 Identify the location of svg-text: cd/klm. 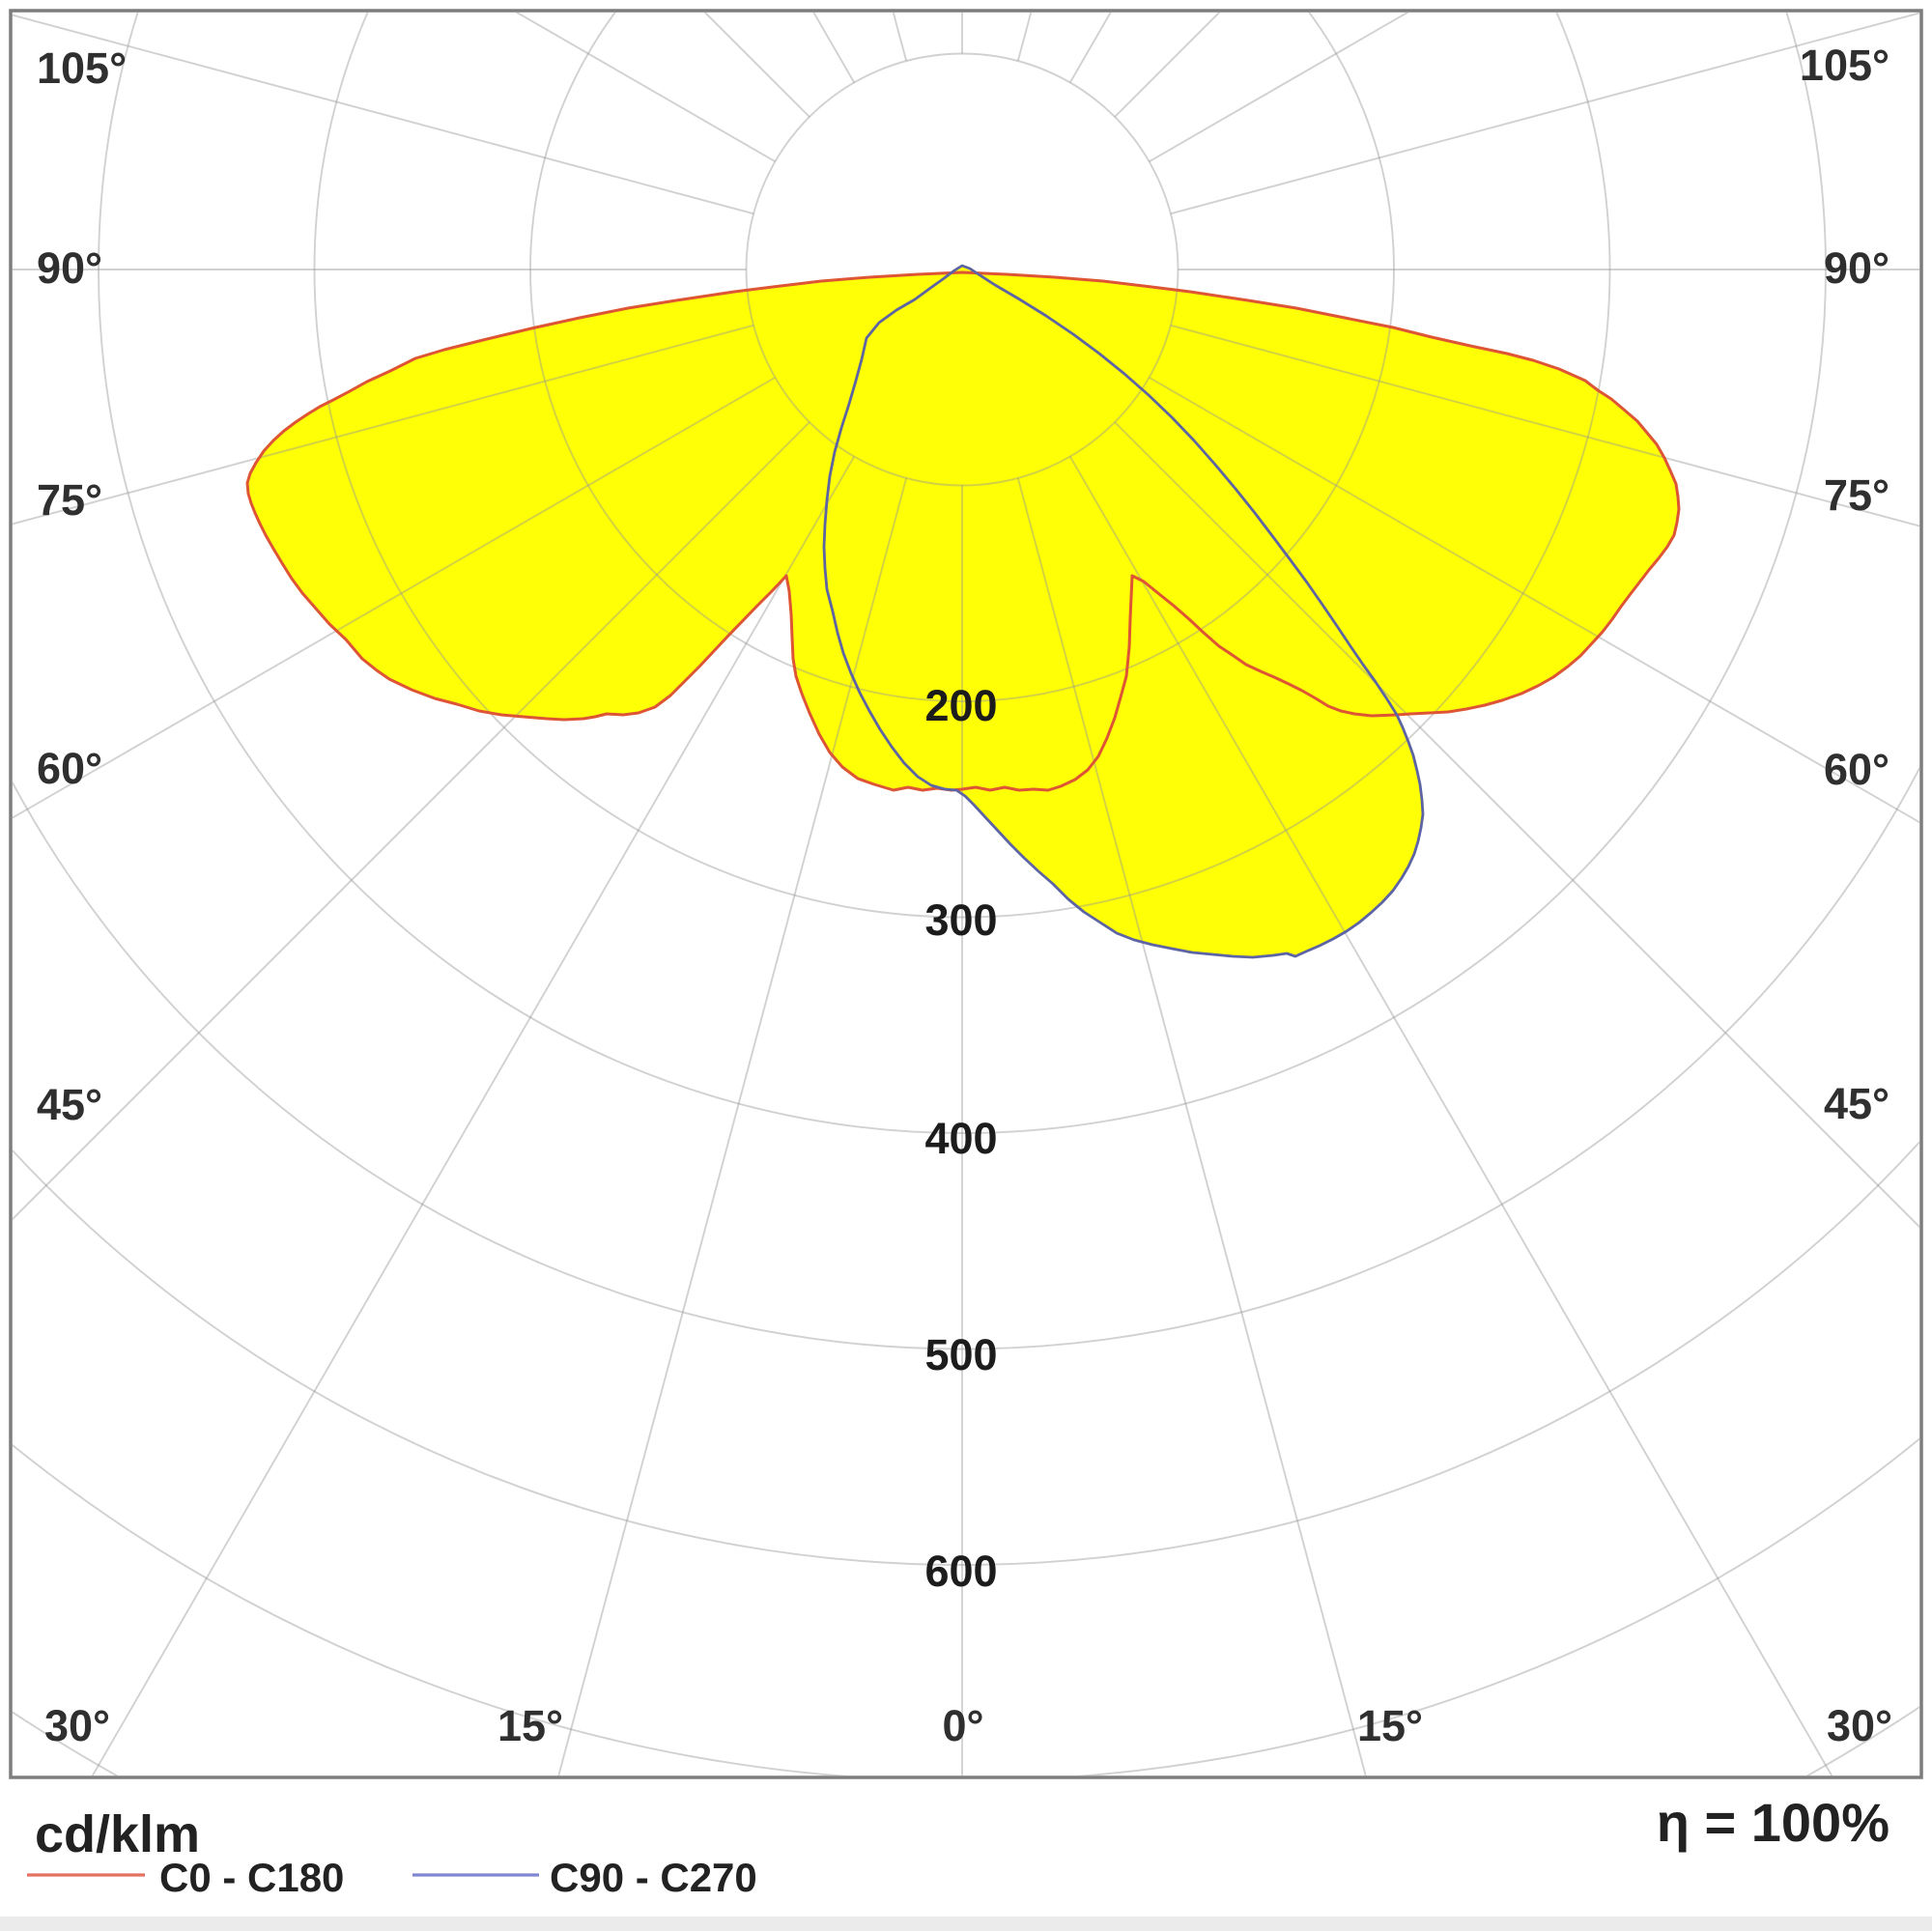
(117, 1834).